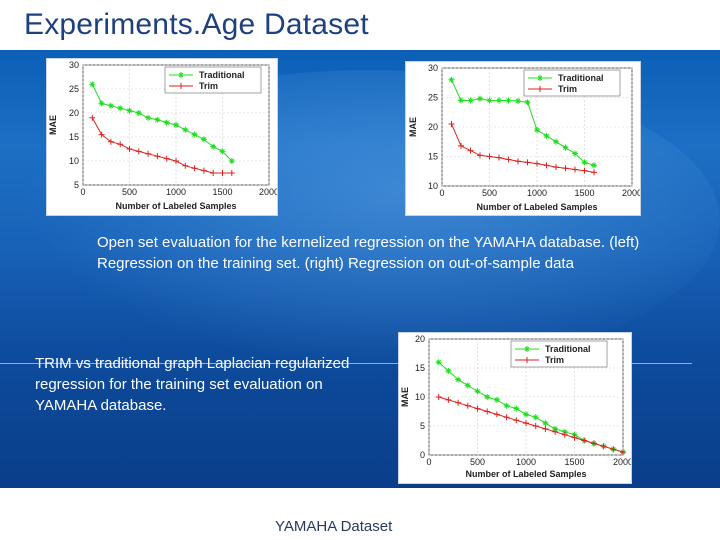 Image resolution: width=720 pixels, height=540 pixels. What do you see at coordinates (346, 363) in the screenshot?
I see `divider` at bounding box center [346, 363].